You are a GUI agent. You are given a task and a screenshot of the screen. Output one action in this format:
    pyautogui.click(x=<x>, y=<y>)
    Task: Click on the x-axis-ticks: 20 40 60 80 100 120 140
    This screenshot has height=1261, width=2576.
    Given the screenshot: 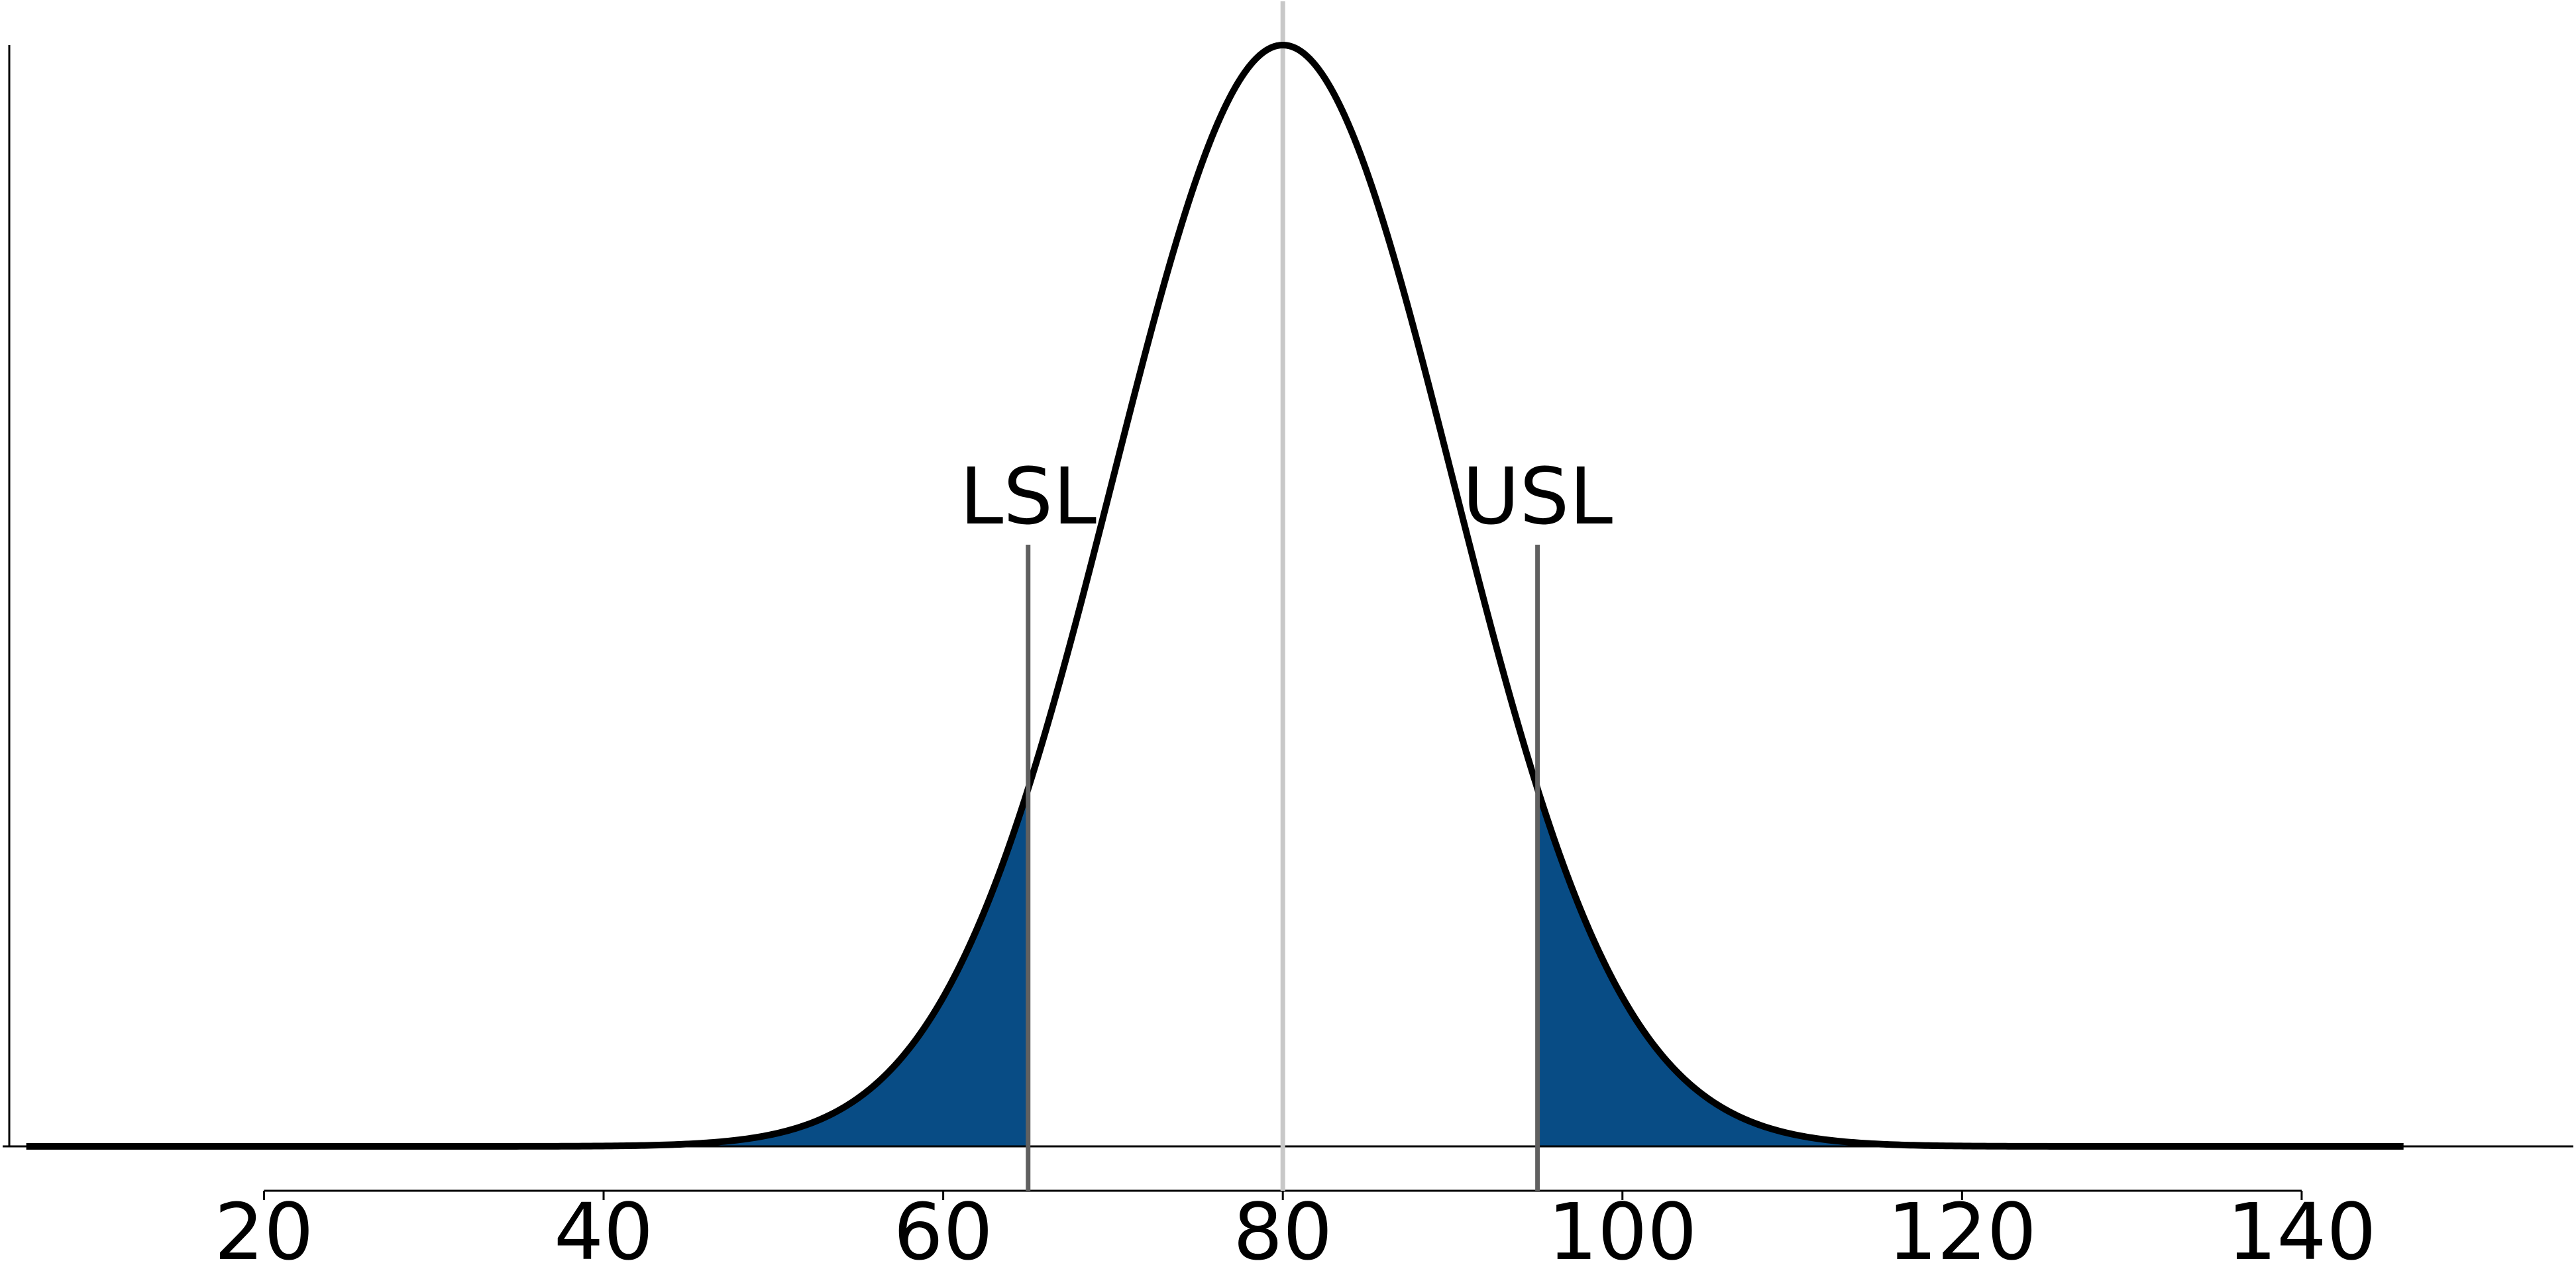 What is the action you would take?
    pyautogui.click(x=1295, y=1223)
    